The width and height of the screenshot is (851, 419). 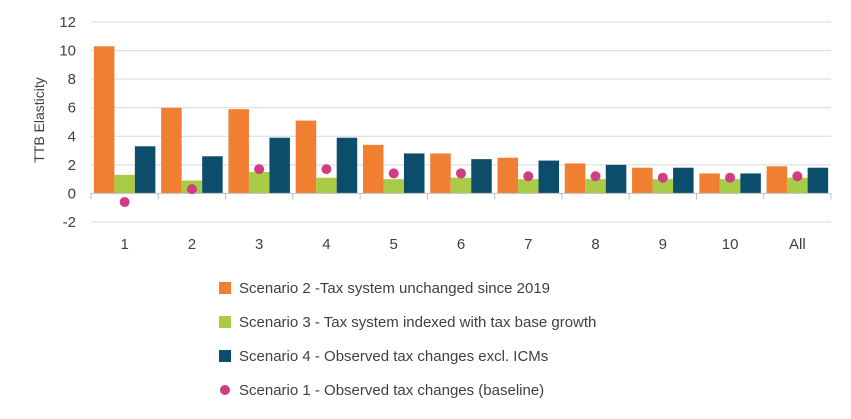 I want to click on x-tick-label: 3, so click(x=259, y=244).